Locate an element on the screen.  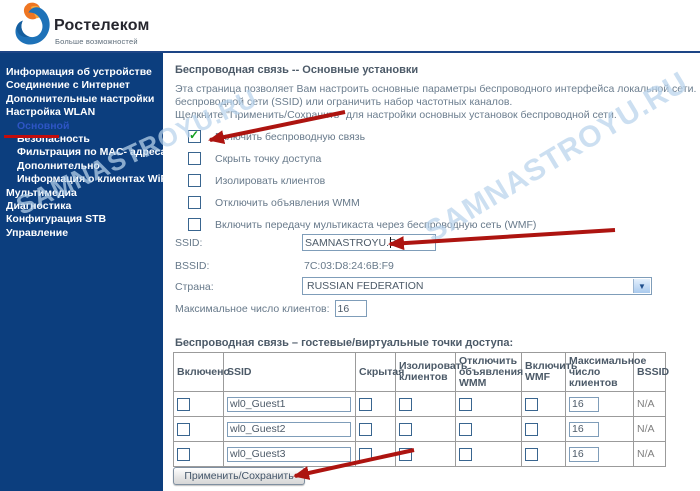
chevron-down-icon: ▼ is located at coordinates (641, 286).